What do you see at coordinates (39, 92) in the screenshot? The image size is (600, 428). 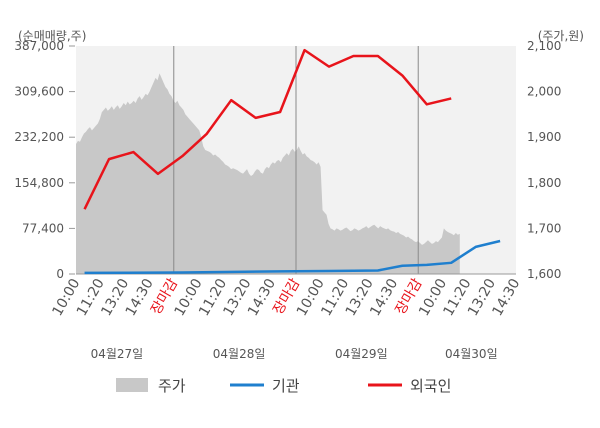 I see `left-tick-label: 309,600` at bounding box center [39, 92].